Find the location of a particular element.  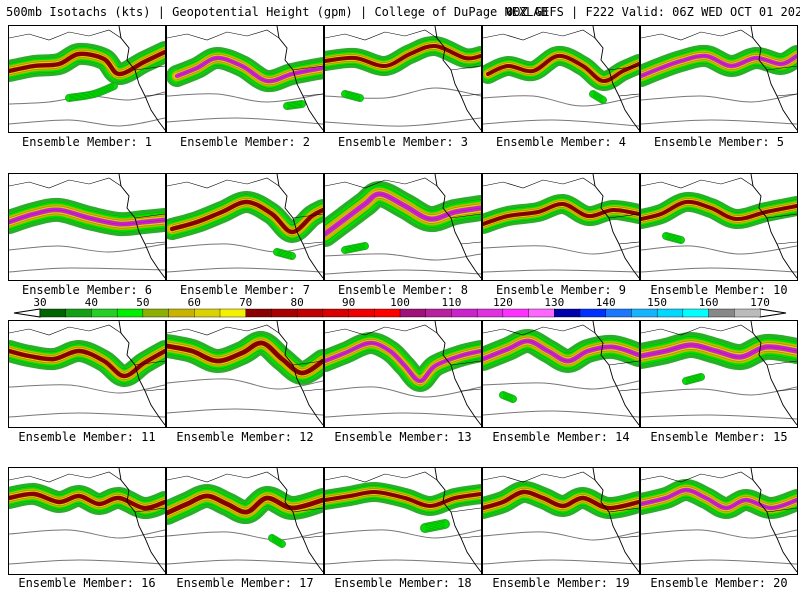

colorbar-tick-label: 120 is located at coordinates (503, 302).